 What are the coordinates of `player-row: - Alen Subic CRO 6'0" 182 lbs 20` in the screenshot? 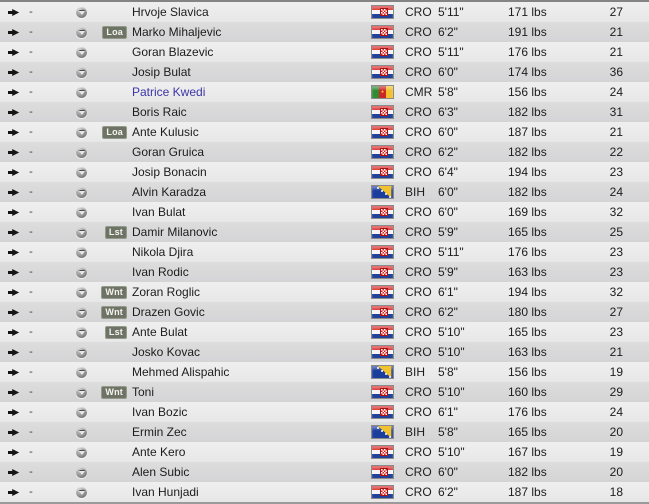 It's located at (324, 472).